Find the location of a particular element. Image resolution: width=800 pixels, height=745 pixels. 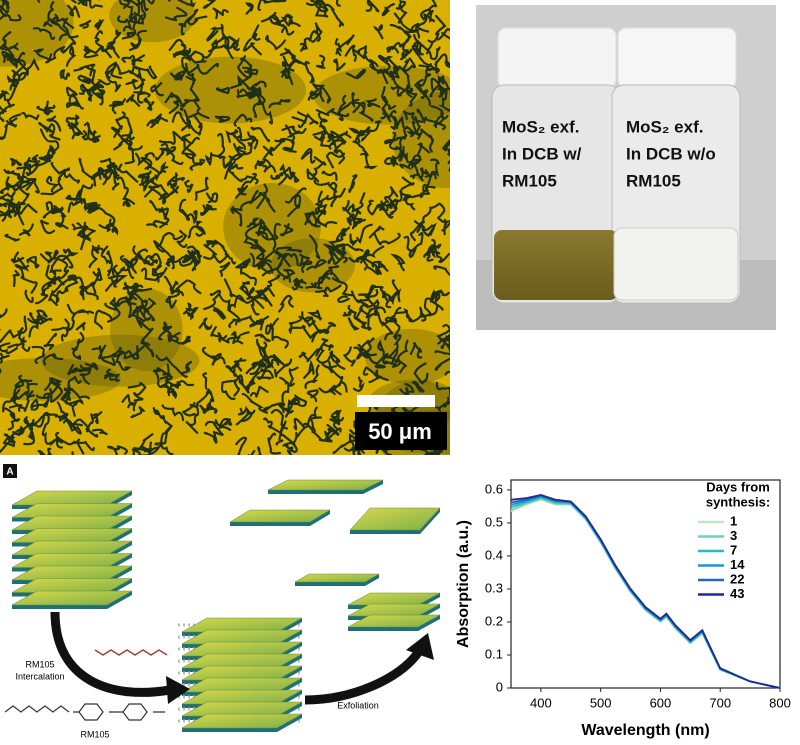

molecule is located at coordinates (84, 712).